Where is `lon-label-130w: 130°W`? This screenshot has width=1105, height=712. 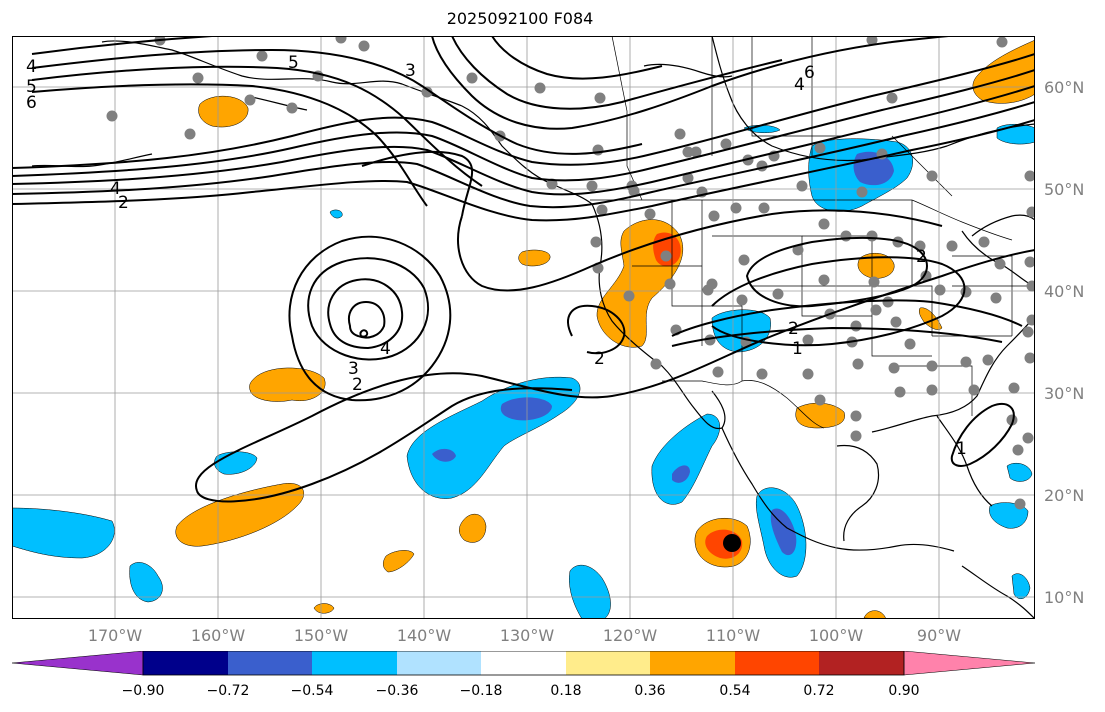 lon-label-130w: 130°W is located at coordinates (527, 635).